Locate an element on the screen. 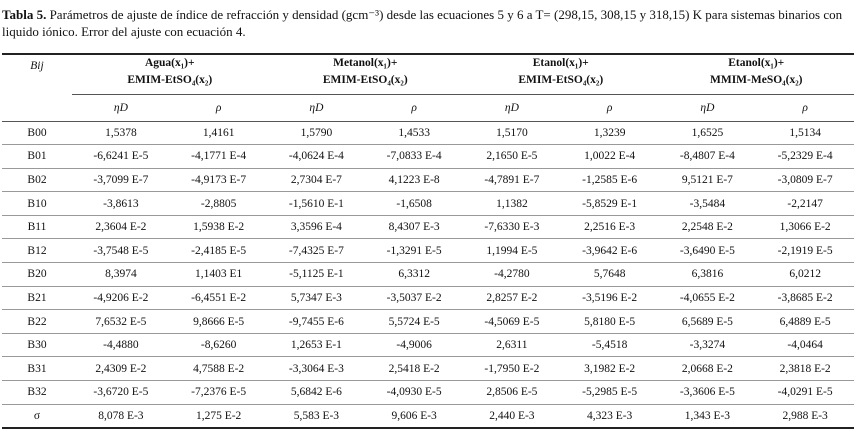  table-cell: -1,3291 E-5 is located at coordinates (414, 251).